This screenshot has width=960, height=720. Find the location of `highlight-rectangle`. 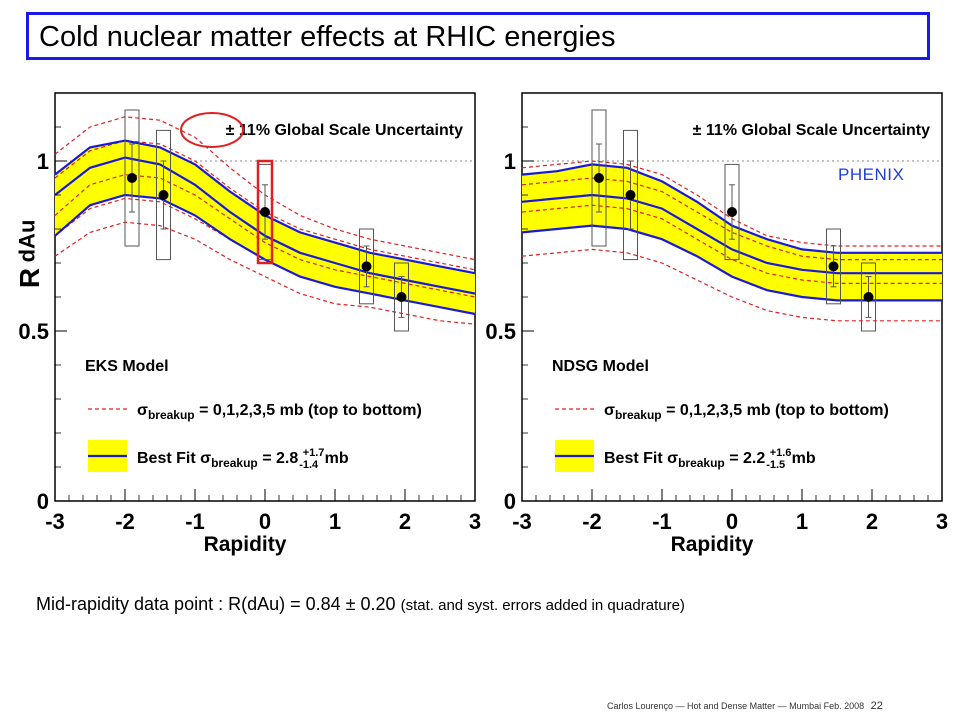

highlight-rectangle is located at coordinates (265, 212).